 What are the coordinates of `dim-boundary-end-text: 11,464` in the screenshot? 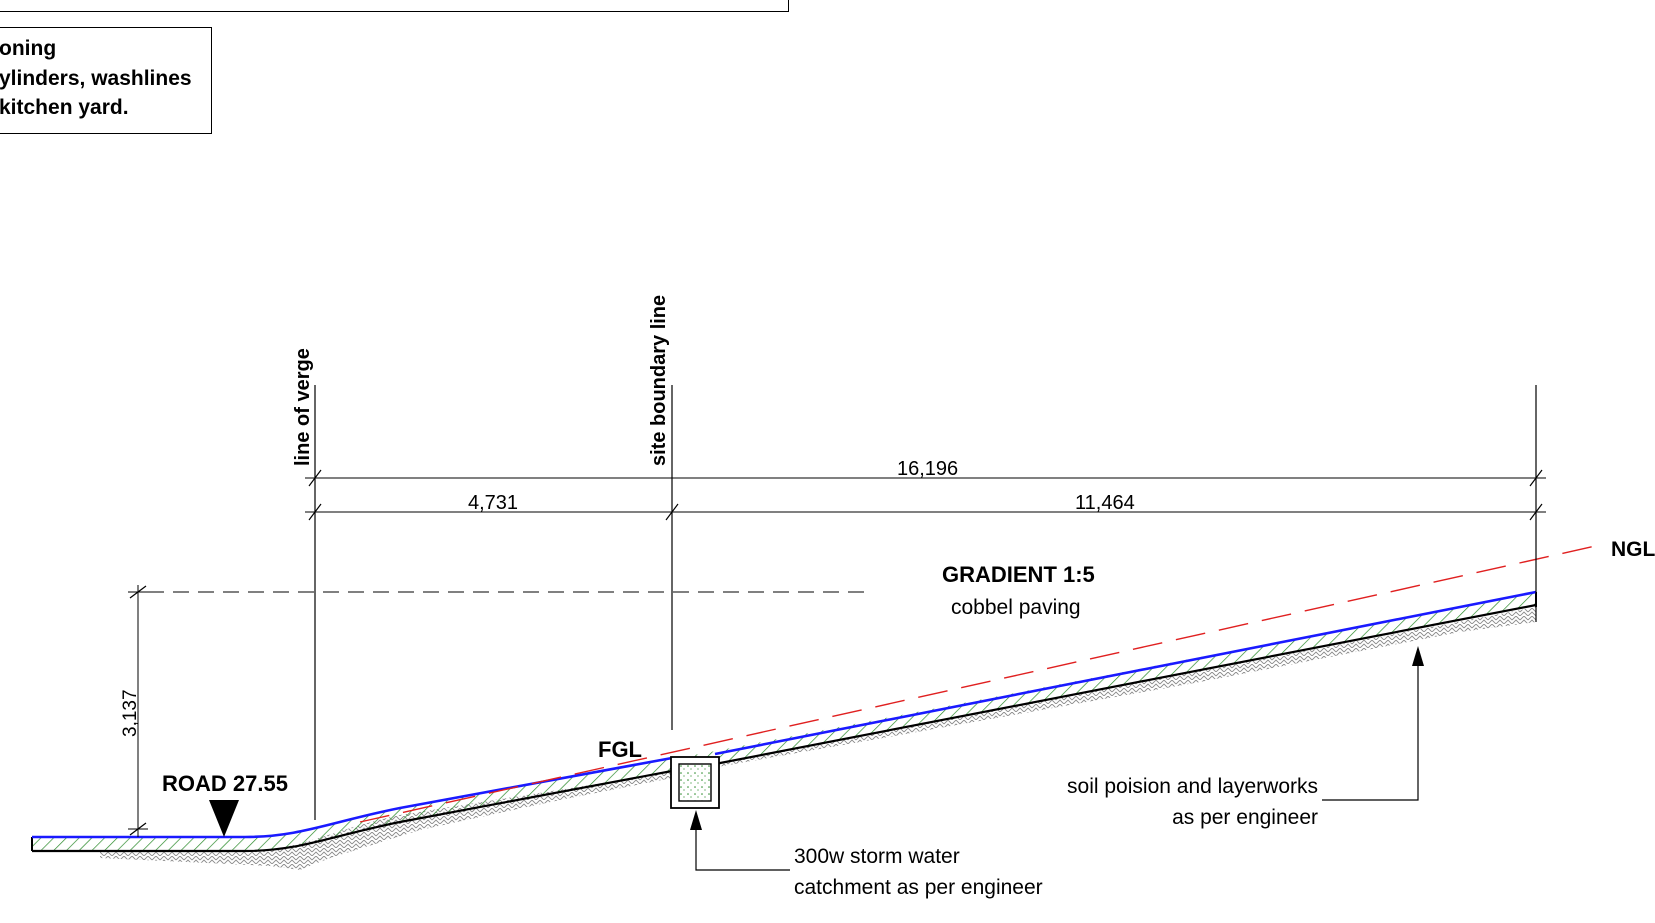 It's located at (1105, 503).